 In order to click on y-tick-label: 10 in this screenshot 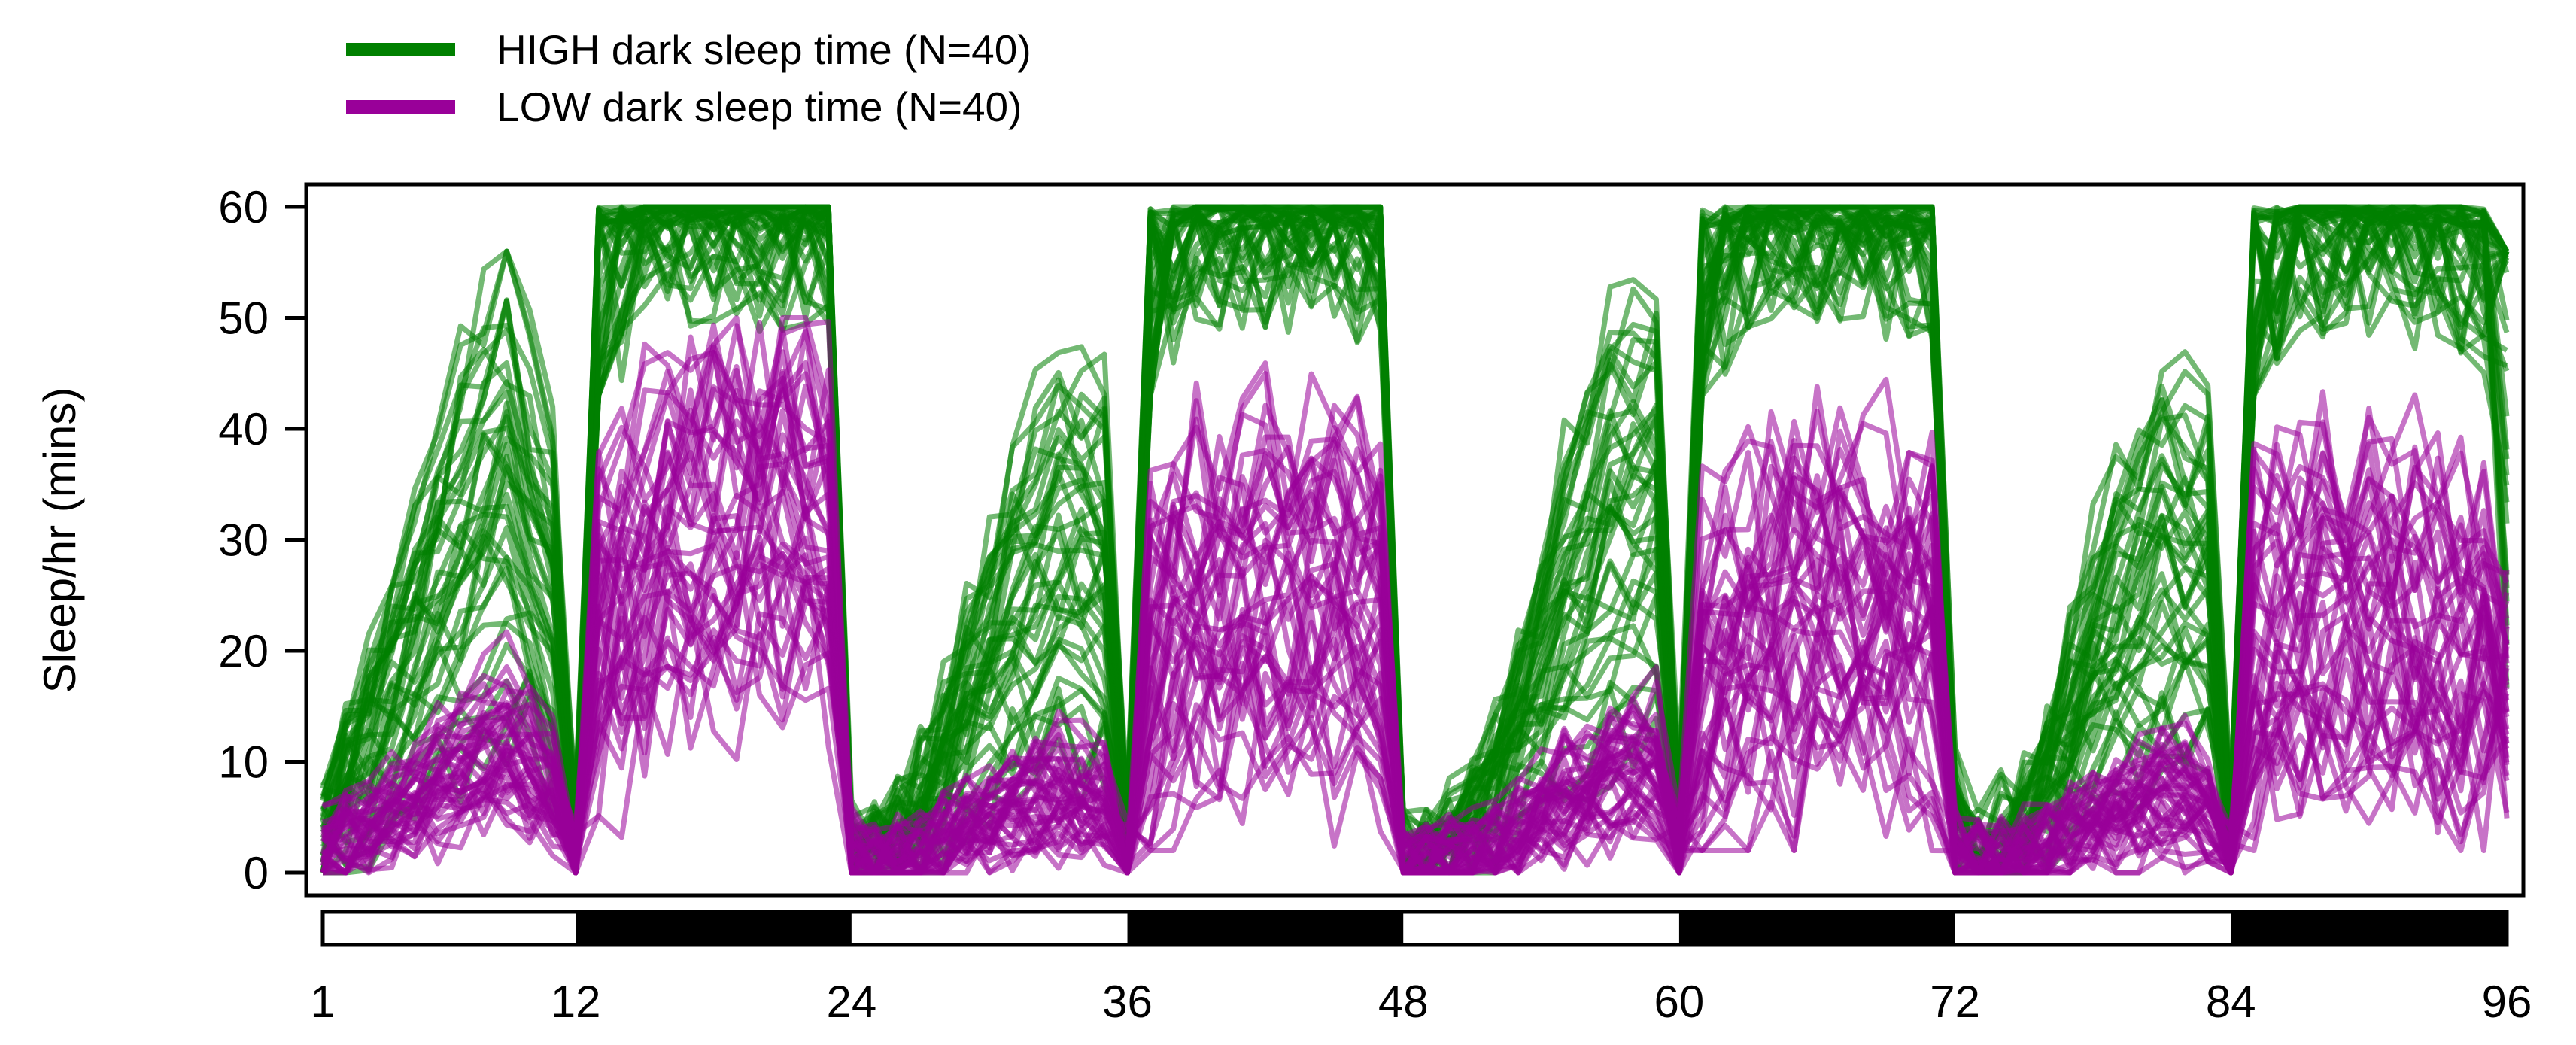, I will do `click(244, 762)`.